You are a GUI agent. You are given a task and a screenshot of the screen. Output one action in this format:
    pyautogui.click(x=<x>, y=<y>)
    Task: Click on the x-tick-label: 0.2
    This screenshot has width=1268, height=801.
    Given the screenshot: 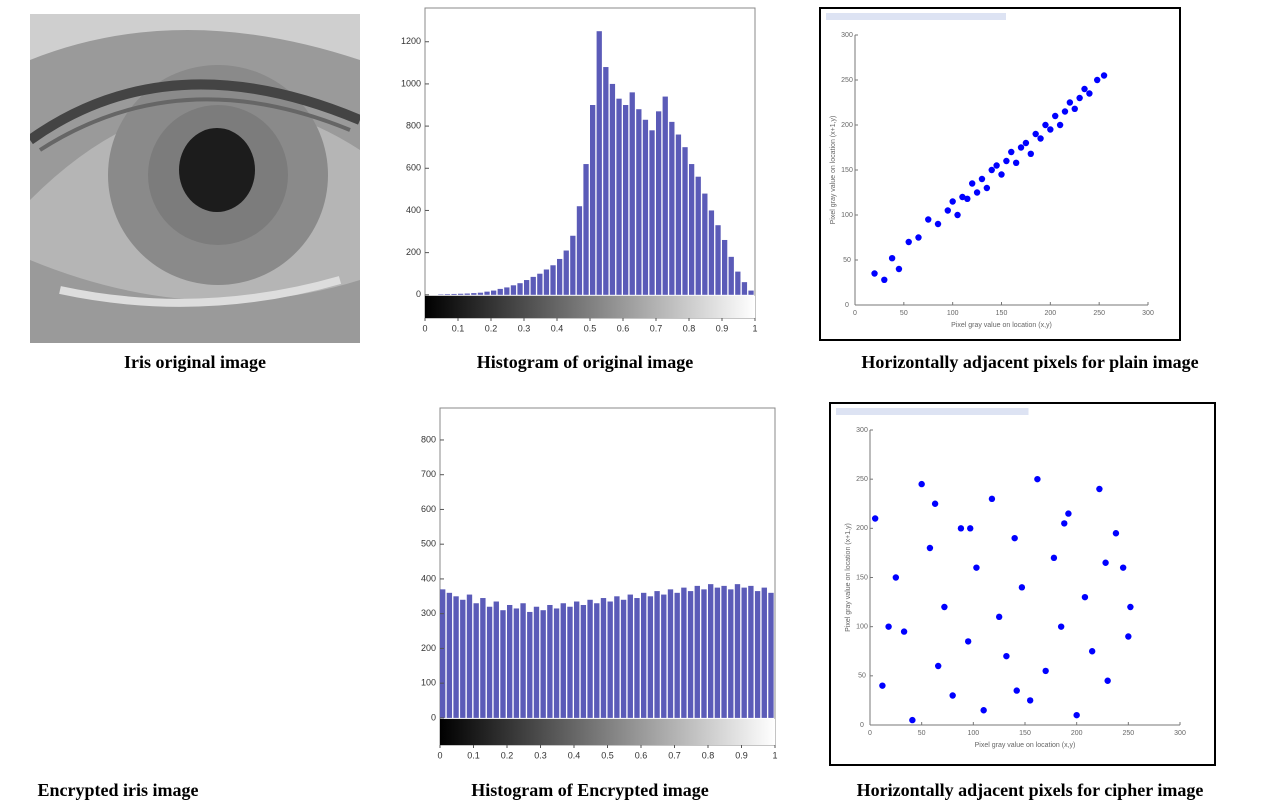 What is the action you would take?
    pyautogui.click(x=491, y=328)
    